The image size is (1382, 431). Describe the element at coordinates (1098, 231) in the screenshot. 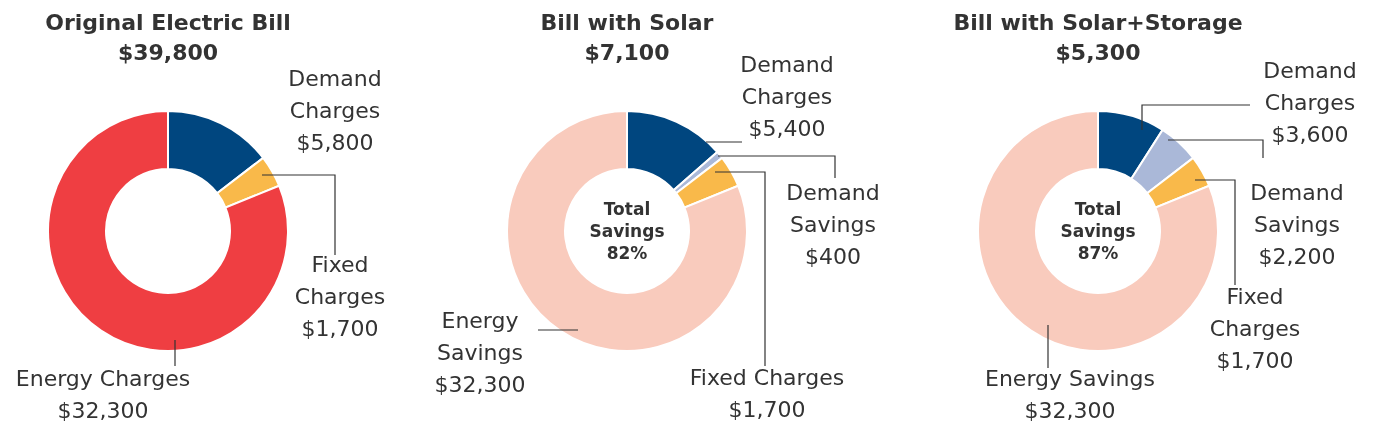

I see `text: Total Savings 87%` at that location.